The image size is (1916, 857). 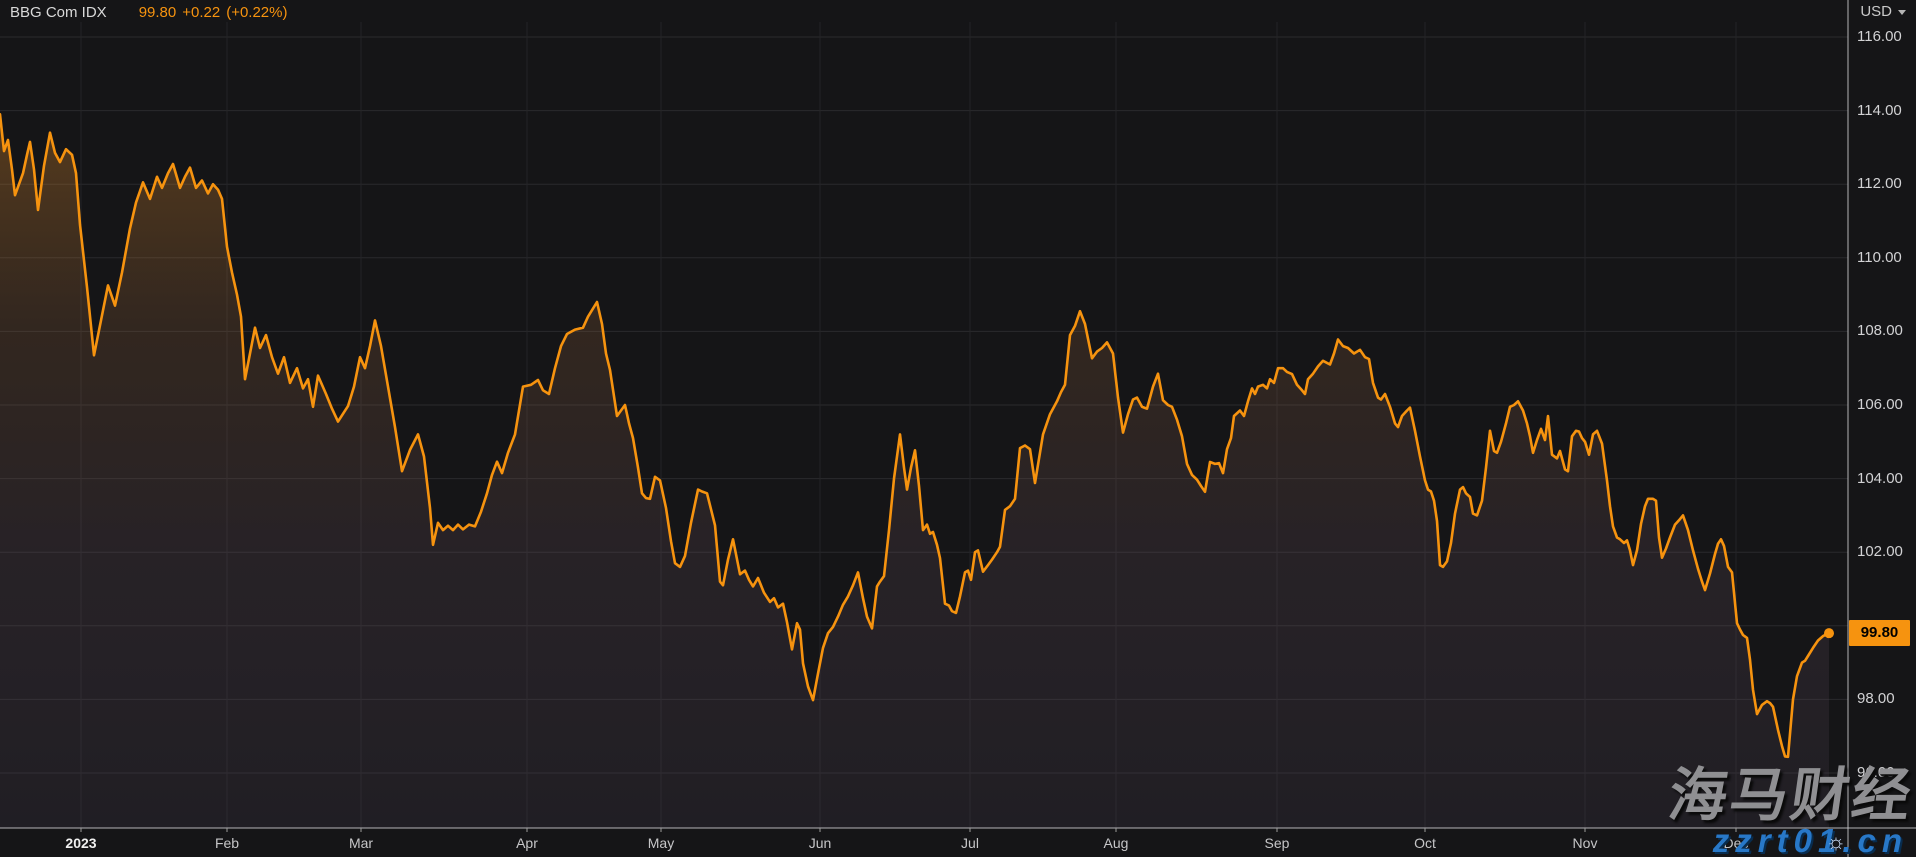 What do you see at coordinates (1736, 843) in the screenshot?
I see `x-axis-label: Dec` at bounding box center [1736, 843].